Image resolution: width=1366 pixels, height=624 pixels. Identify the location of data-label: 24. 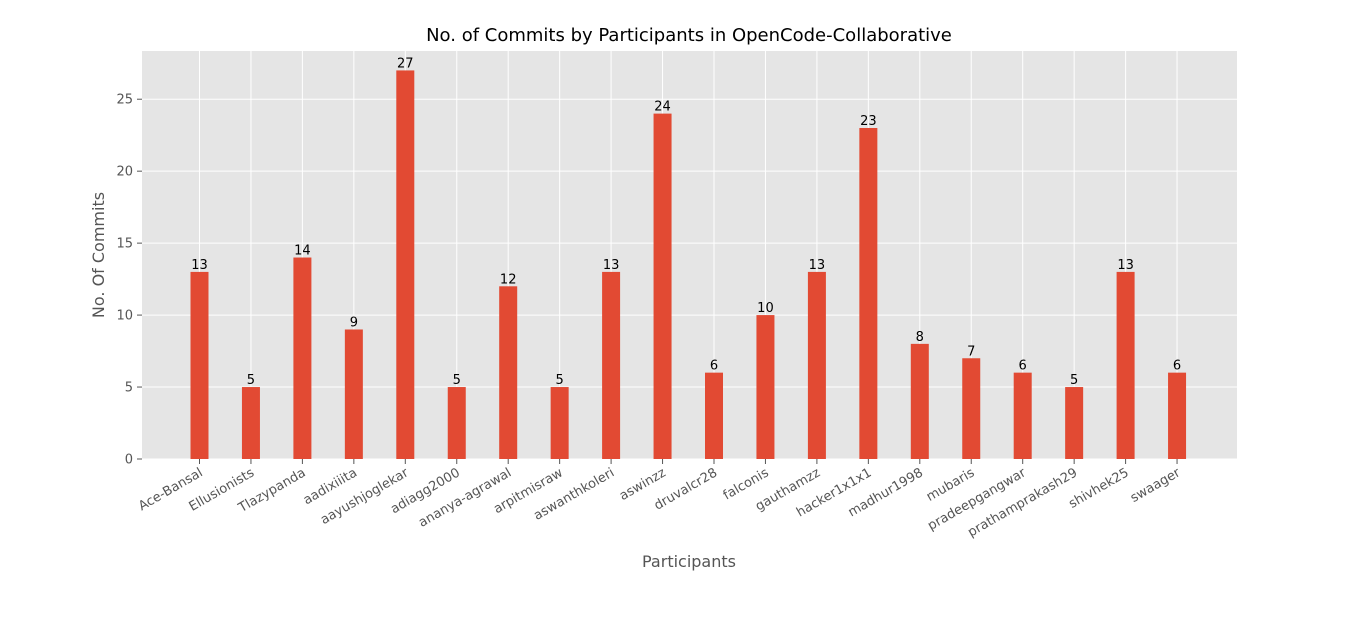
(662, 107).